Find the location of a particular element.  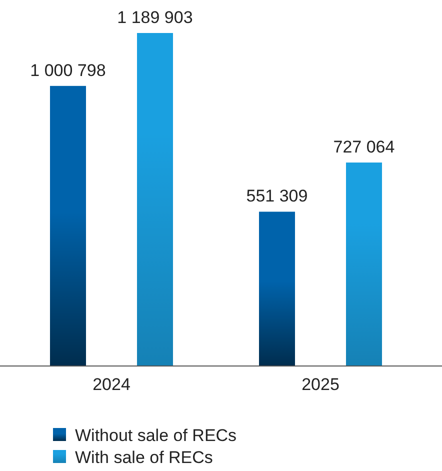

data-label: 1 000 798 is located at coordinates (68, 70).